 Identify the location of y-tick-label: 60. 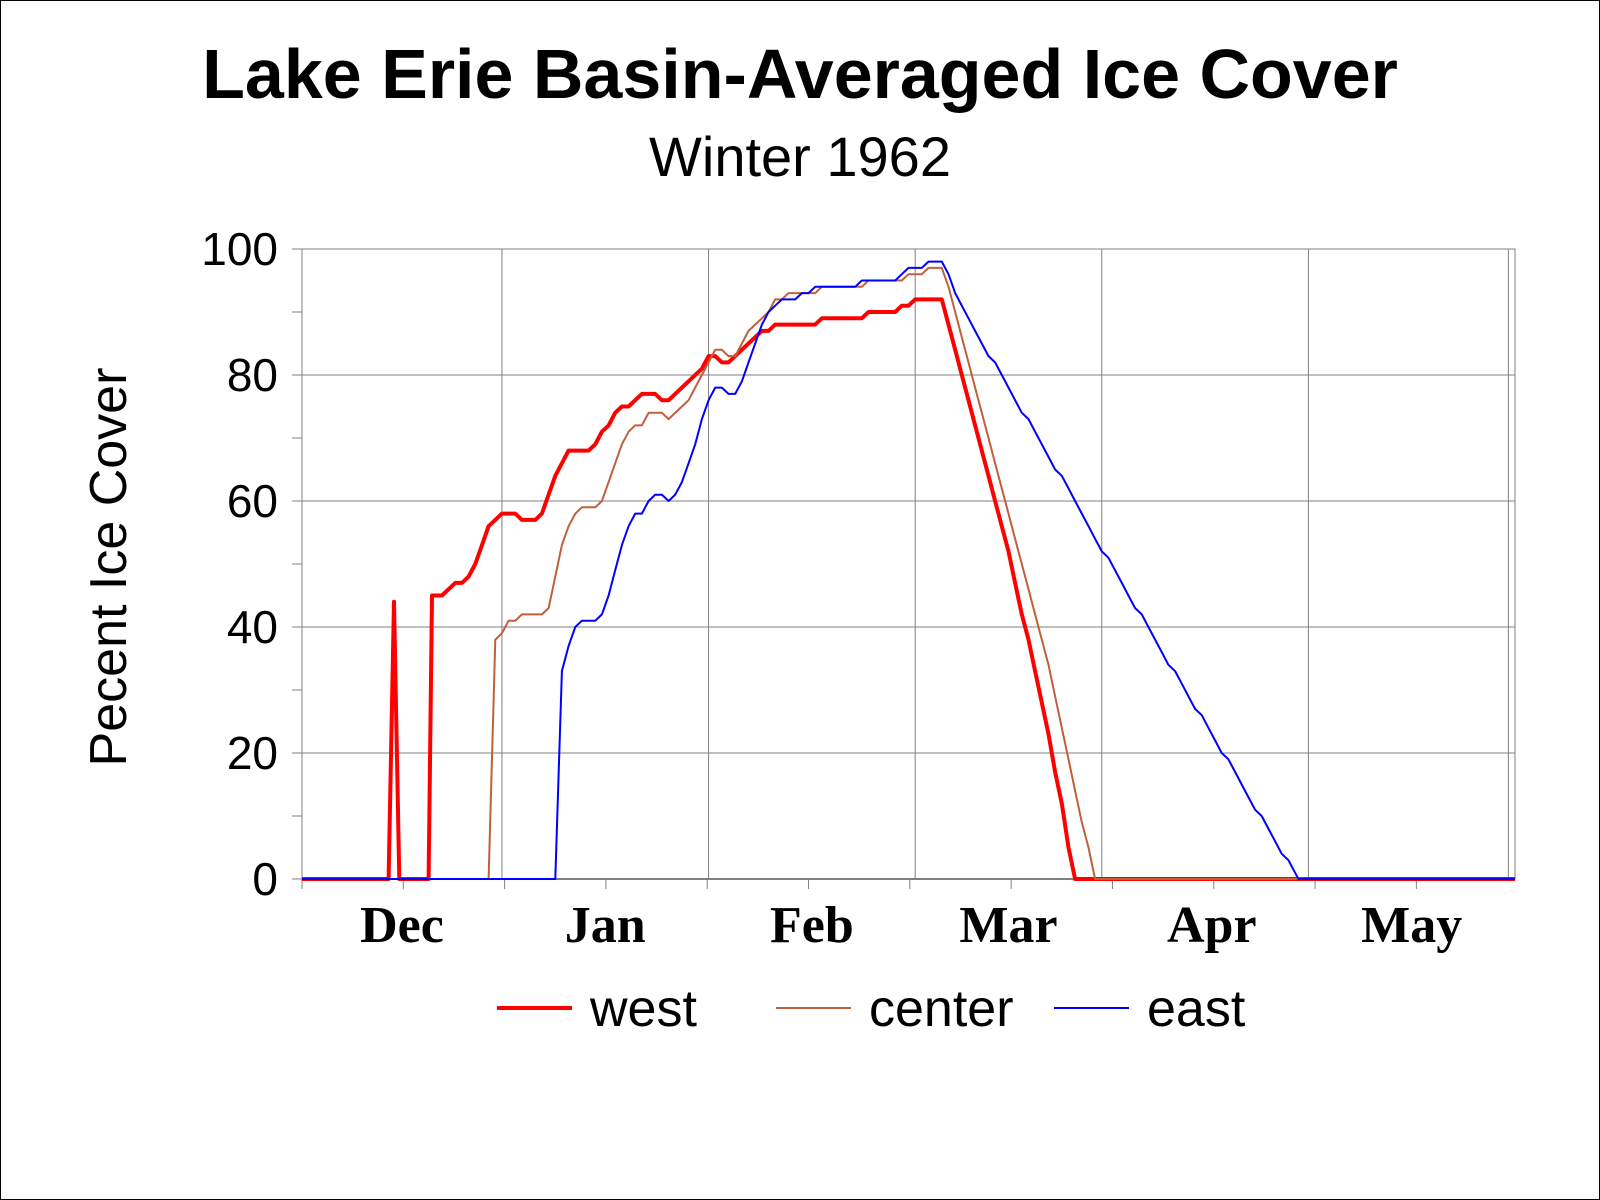
(252, 501).